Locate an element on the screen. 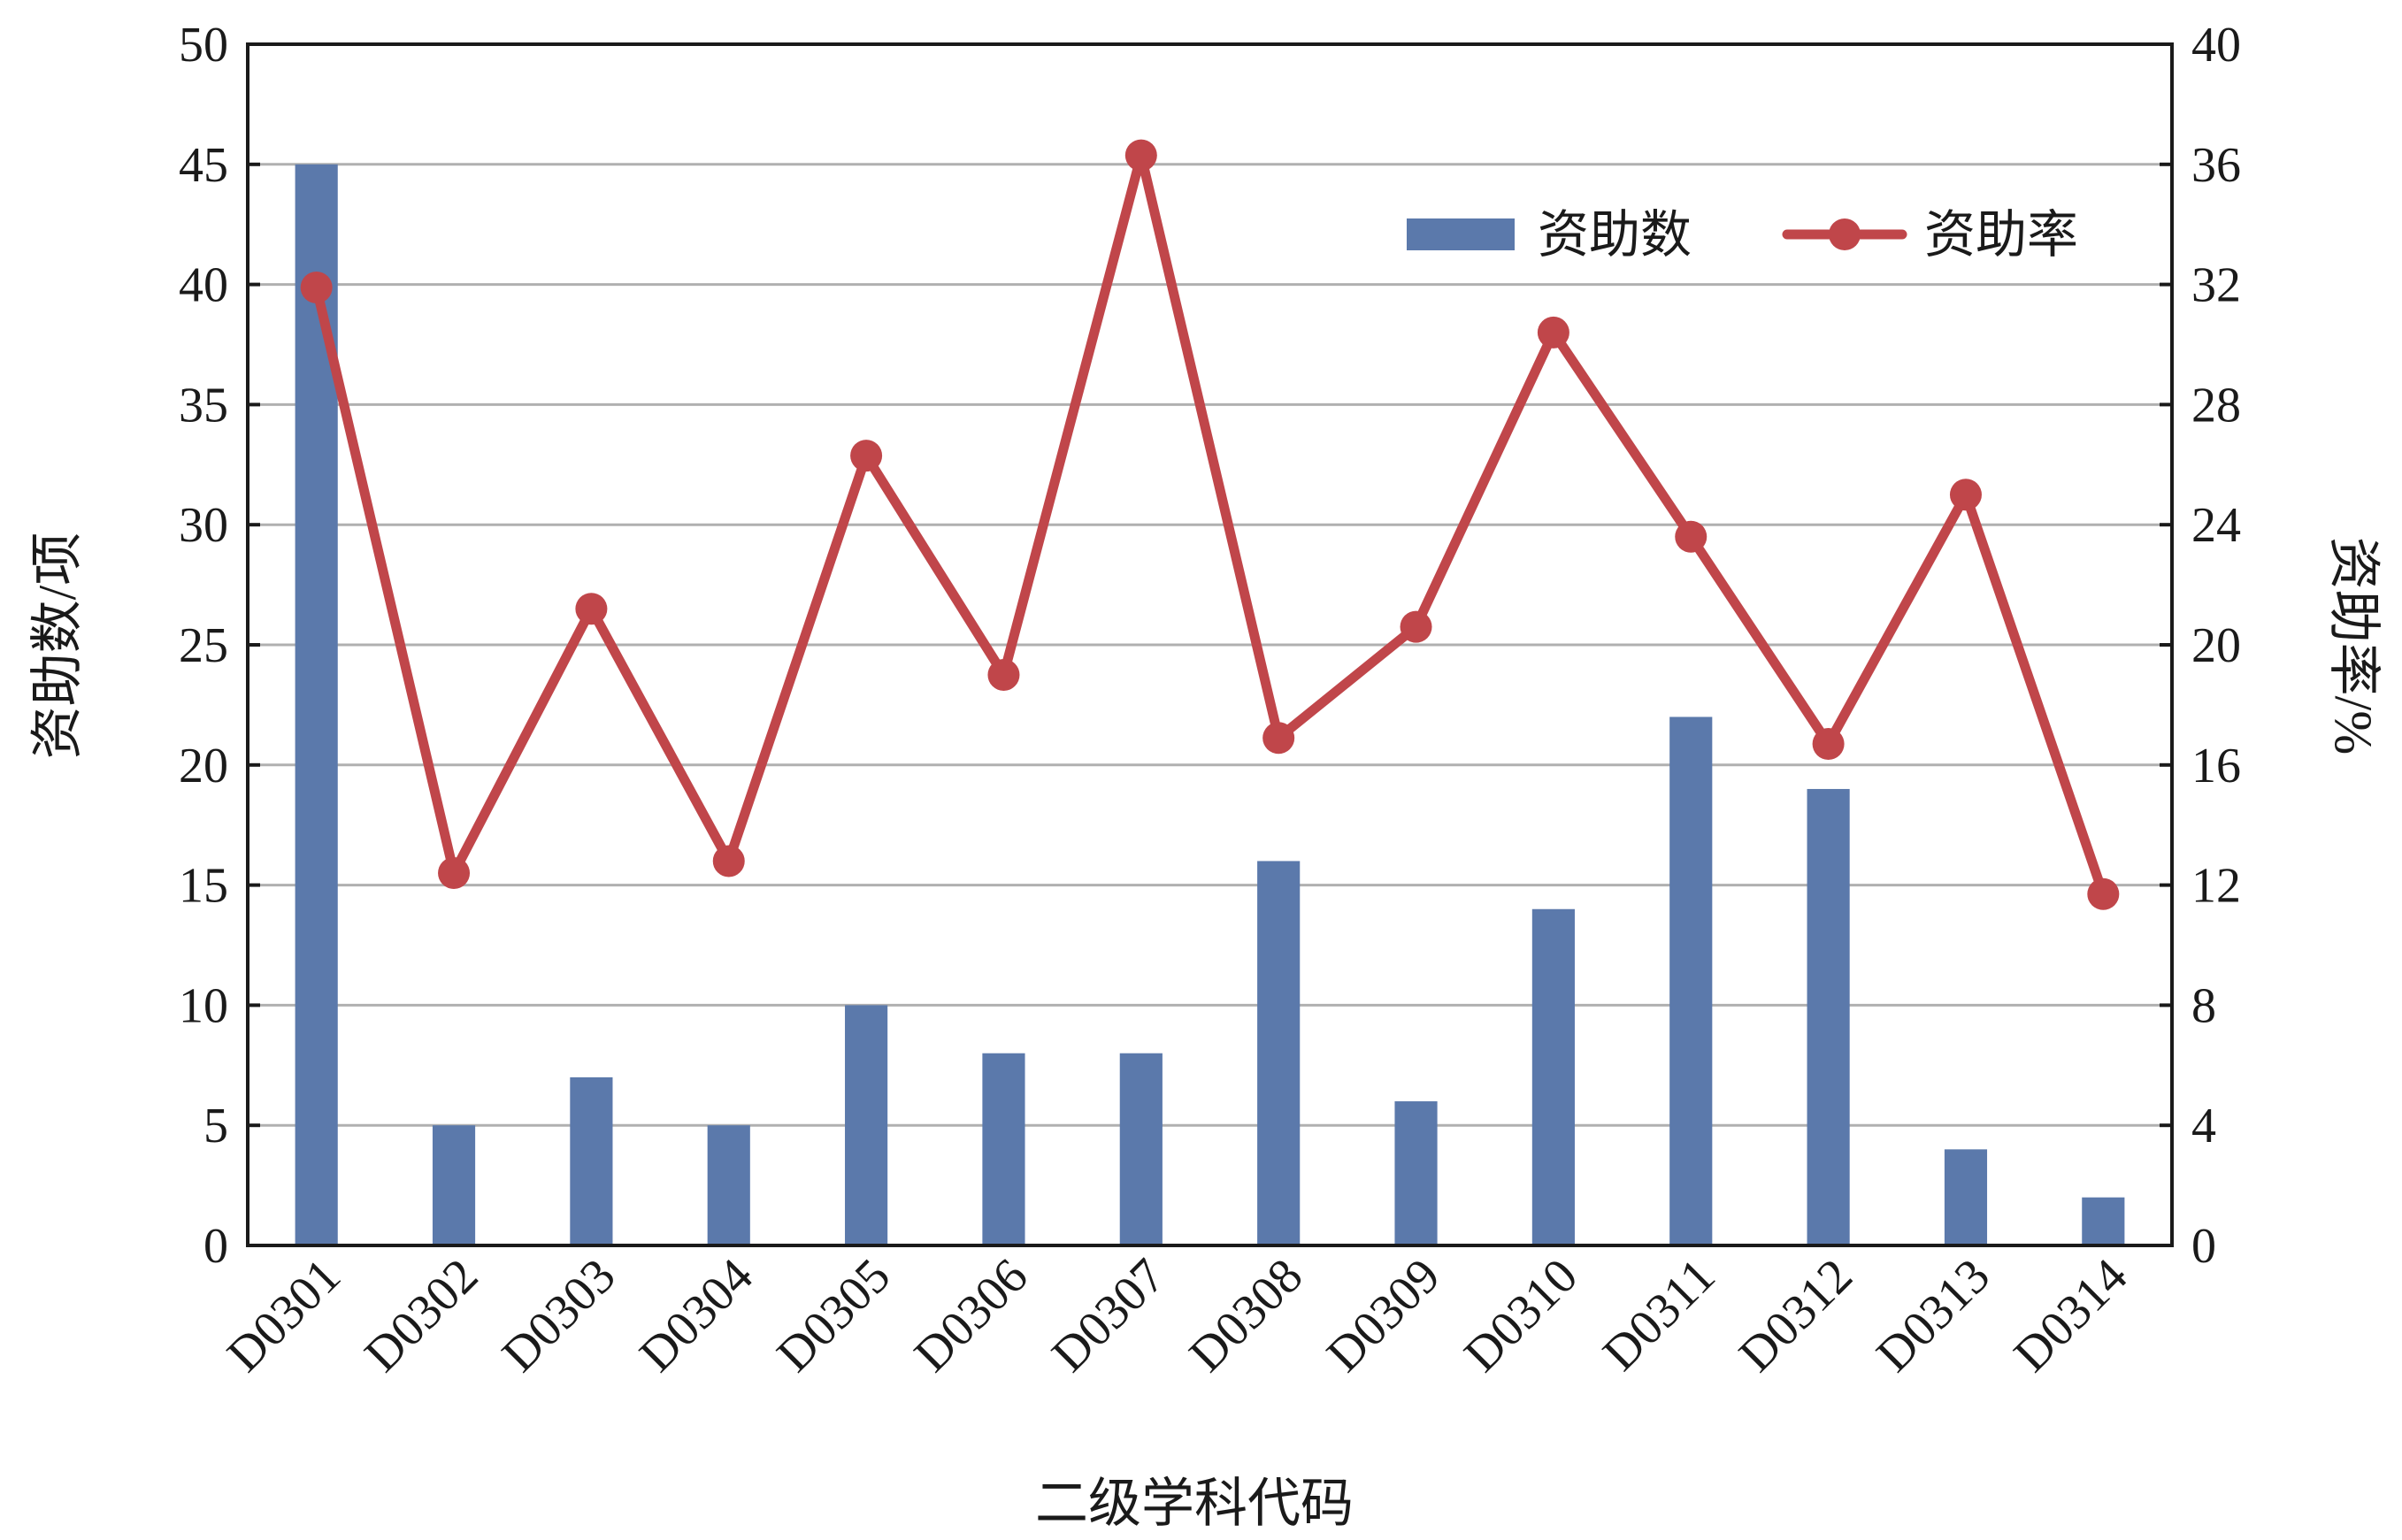  right-tick-label: 20 is located at coordinates (2216, 645).